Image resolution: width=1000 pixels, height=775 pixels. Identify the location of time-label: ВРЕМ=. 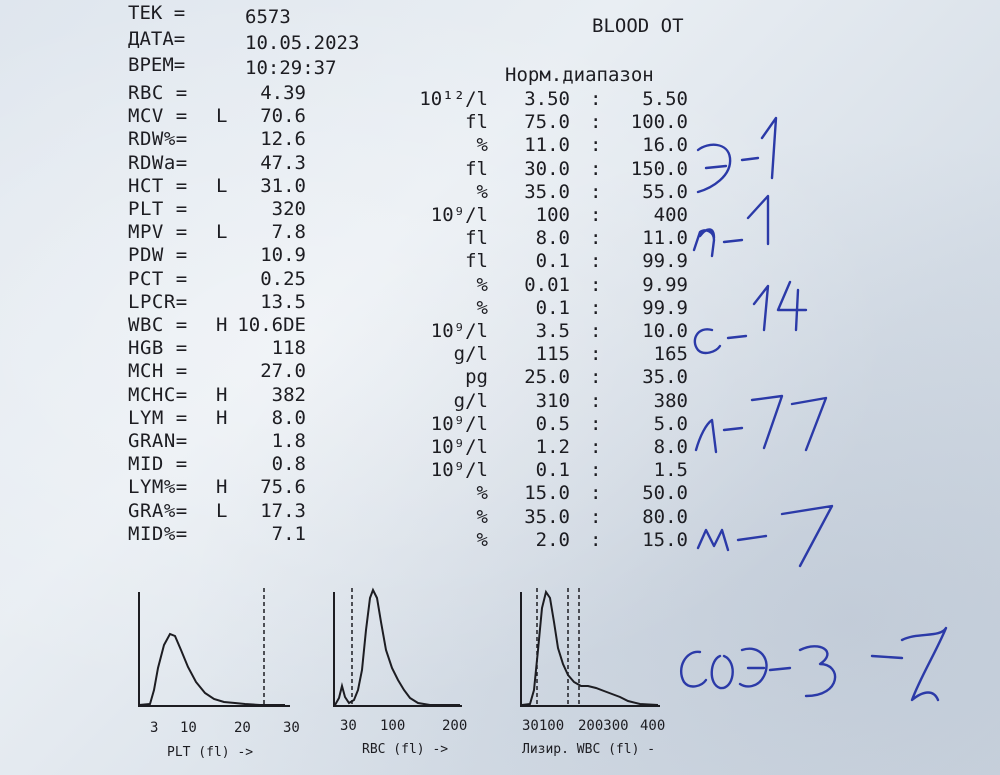
(157, 65).